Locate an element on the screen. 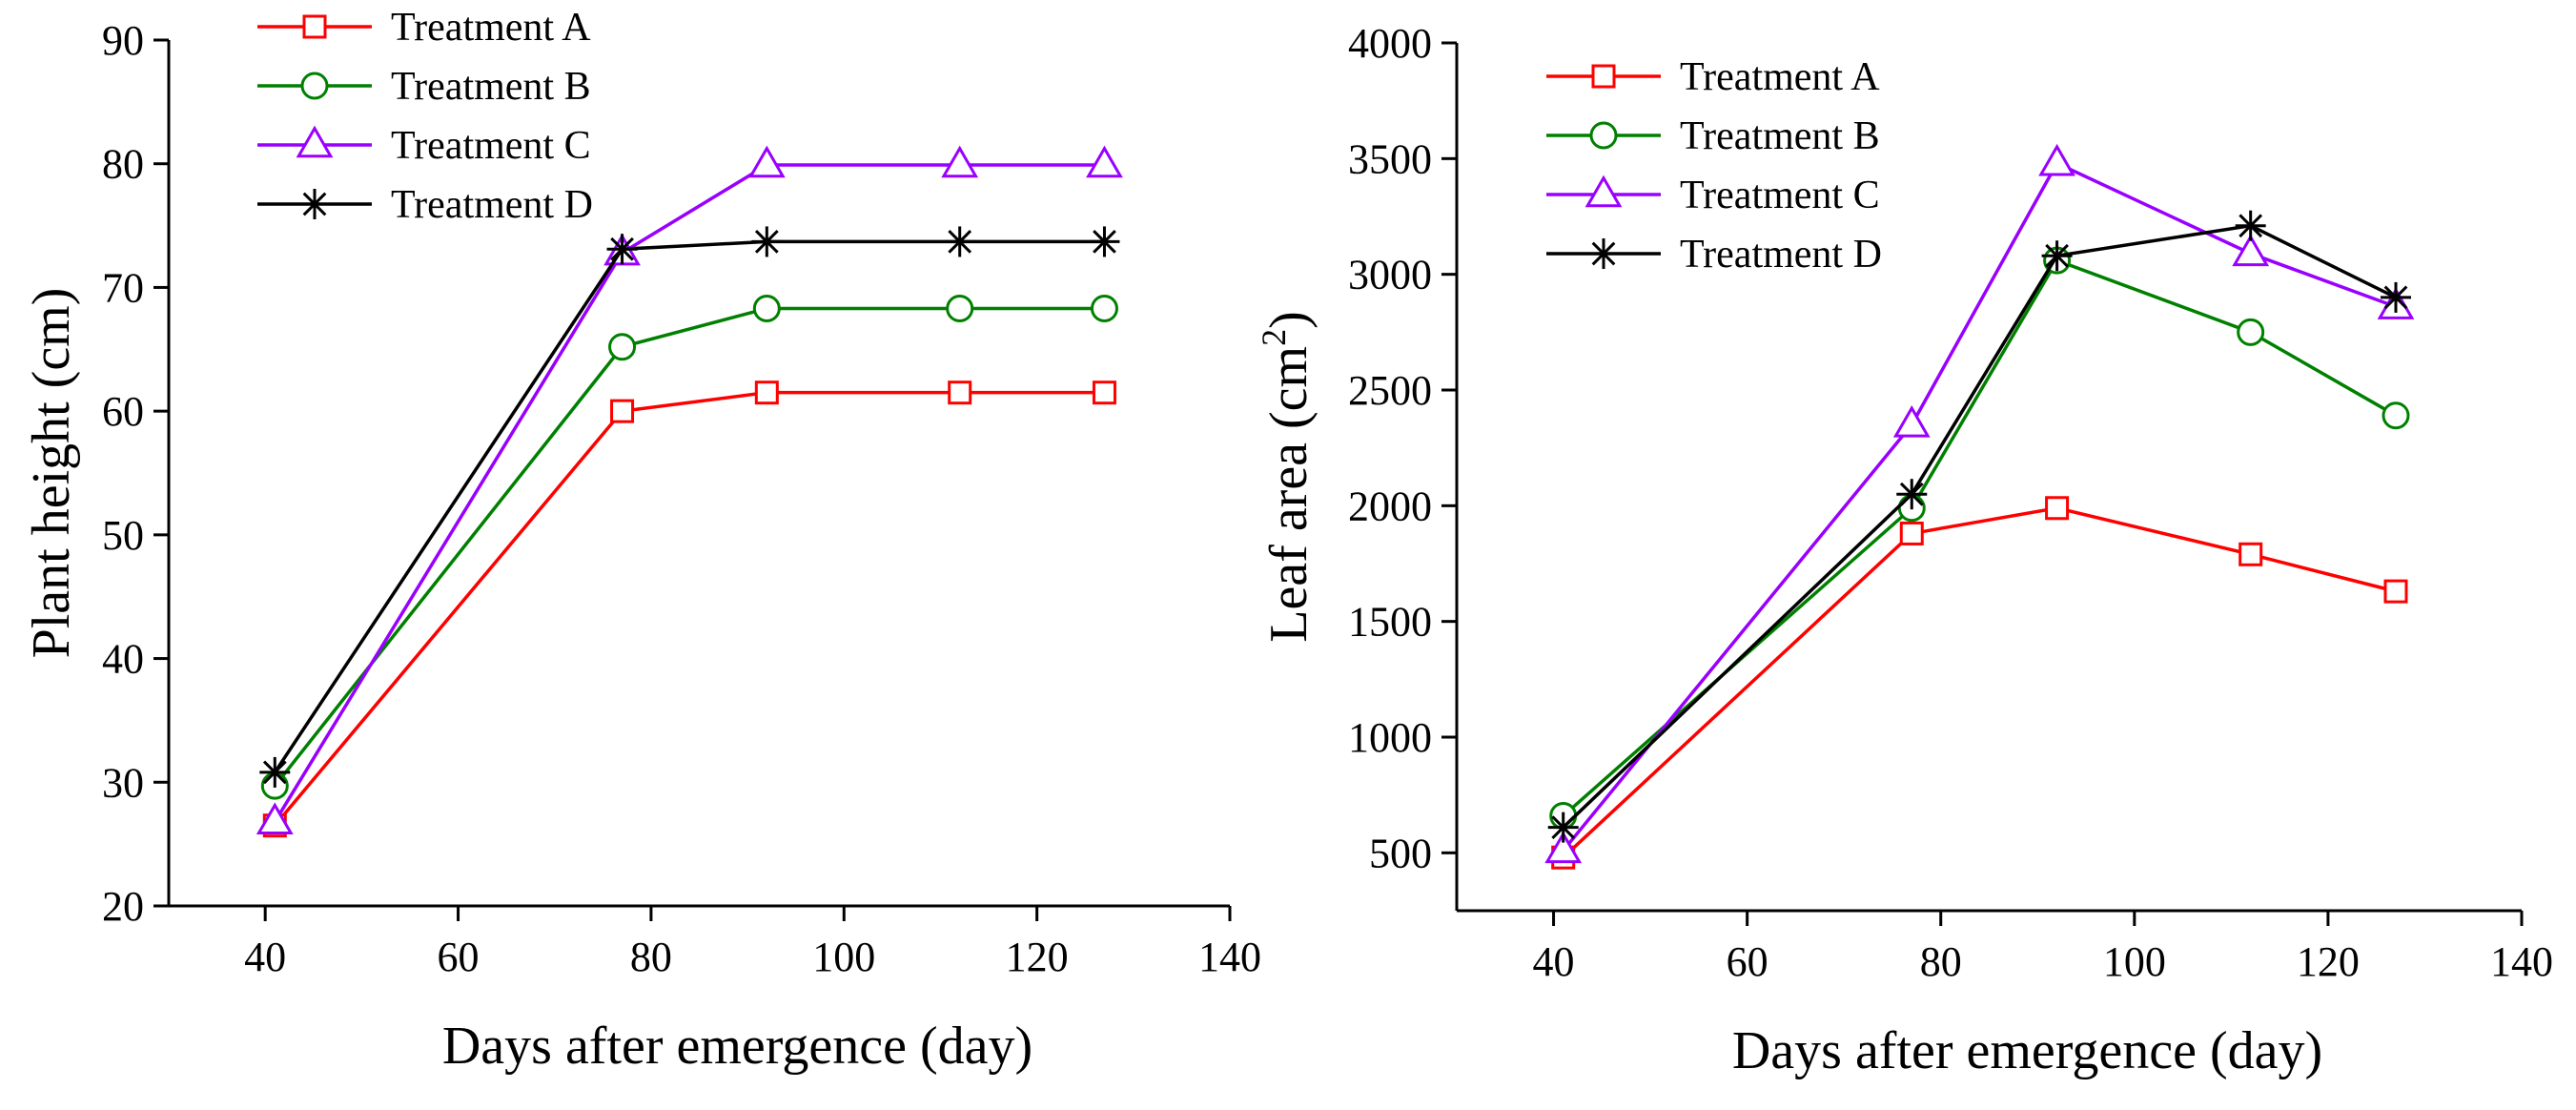 This screenshot has height=1110, width=2576. x-tick-label: 140 is located at coordinates (1230, 957).